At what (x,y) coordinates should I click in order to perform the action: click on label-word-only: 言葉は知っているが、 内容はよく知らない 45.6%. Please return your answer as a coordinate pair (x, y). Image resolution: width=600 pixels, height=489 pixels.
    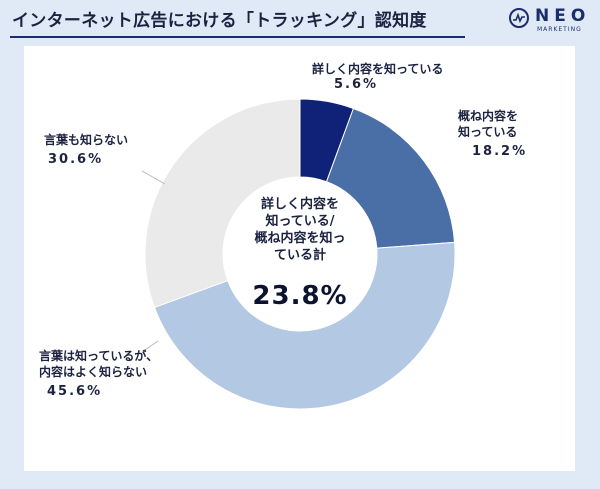
    Looking at the image, I should click on (98, 374).